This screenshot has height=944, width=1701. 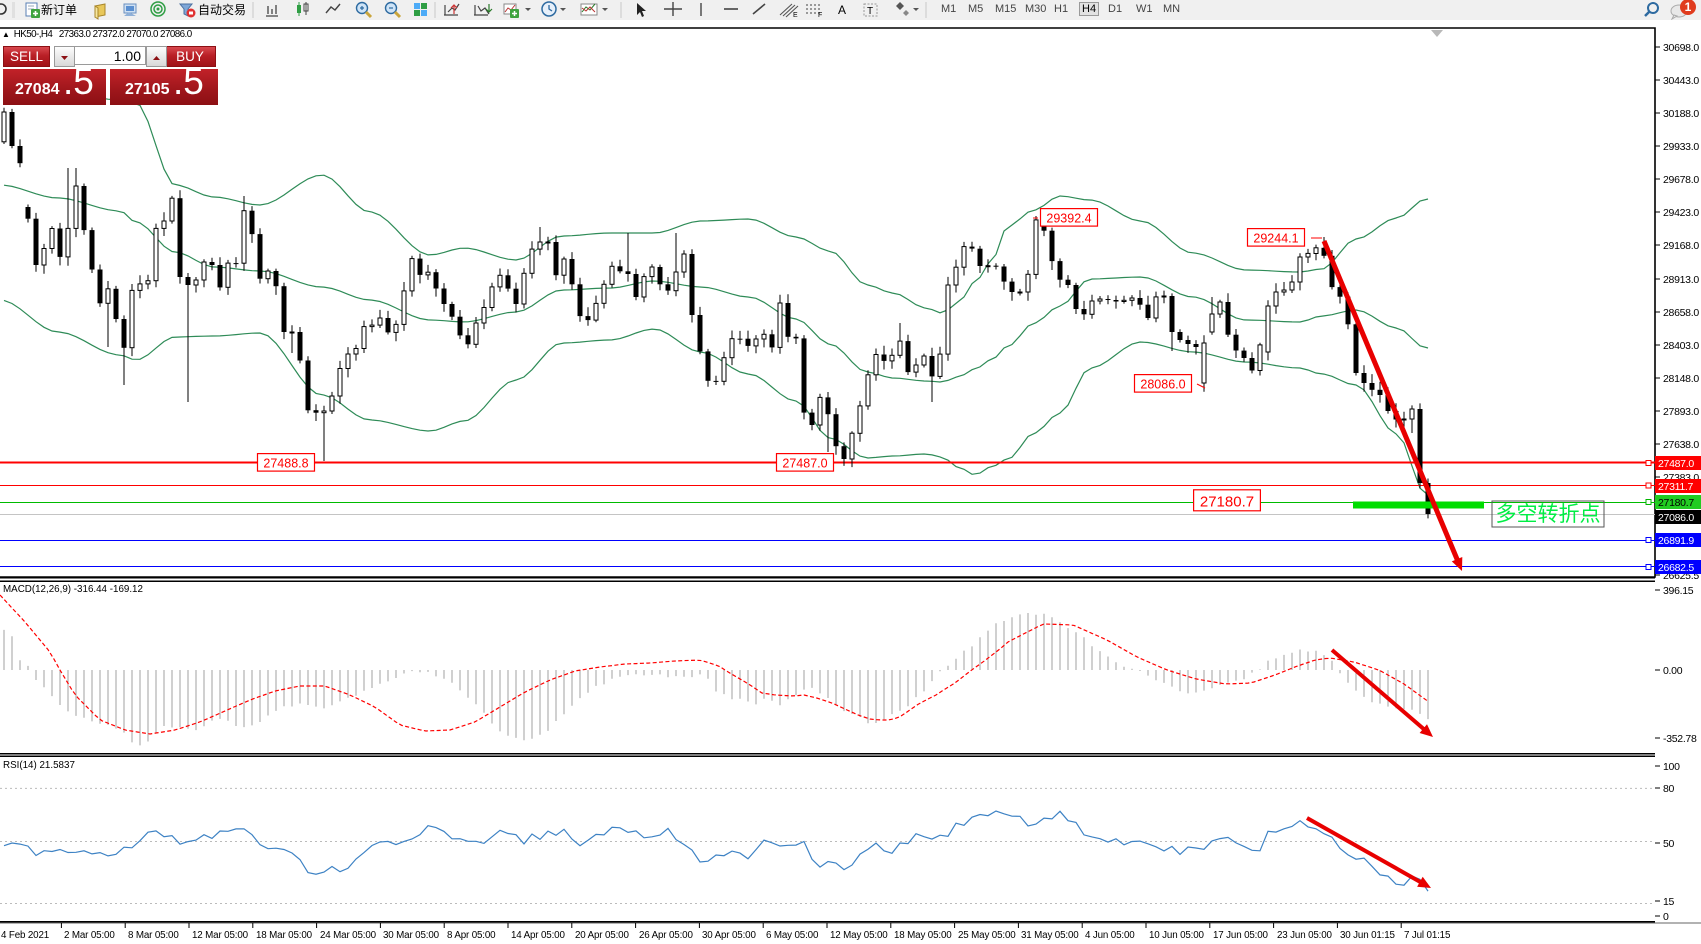 What do you see at coordinates (348, 935) in the screenshot?
I see `svg-text: 24 Mar 05:00` at bounding box center [348, 935].